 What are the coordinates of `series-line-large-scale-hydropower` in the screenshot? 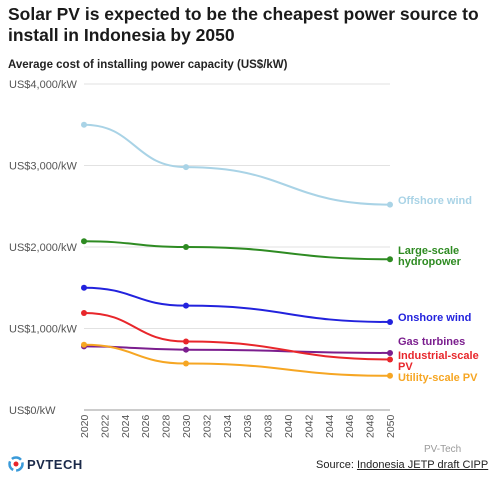 It's located at (237, 250).